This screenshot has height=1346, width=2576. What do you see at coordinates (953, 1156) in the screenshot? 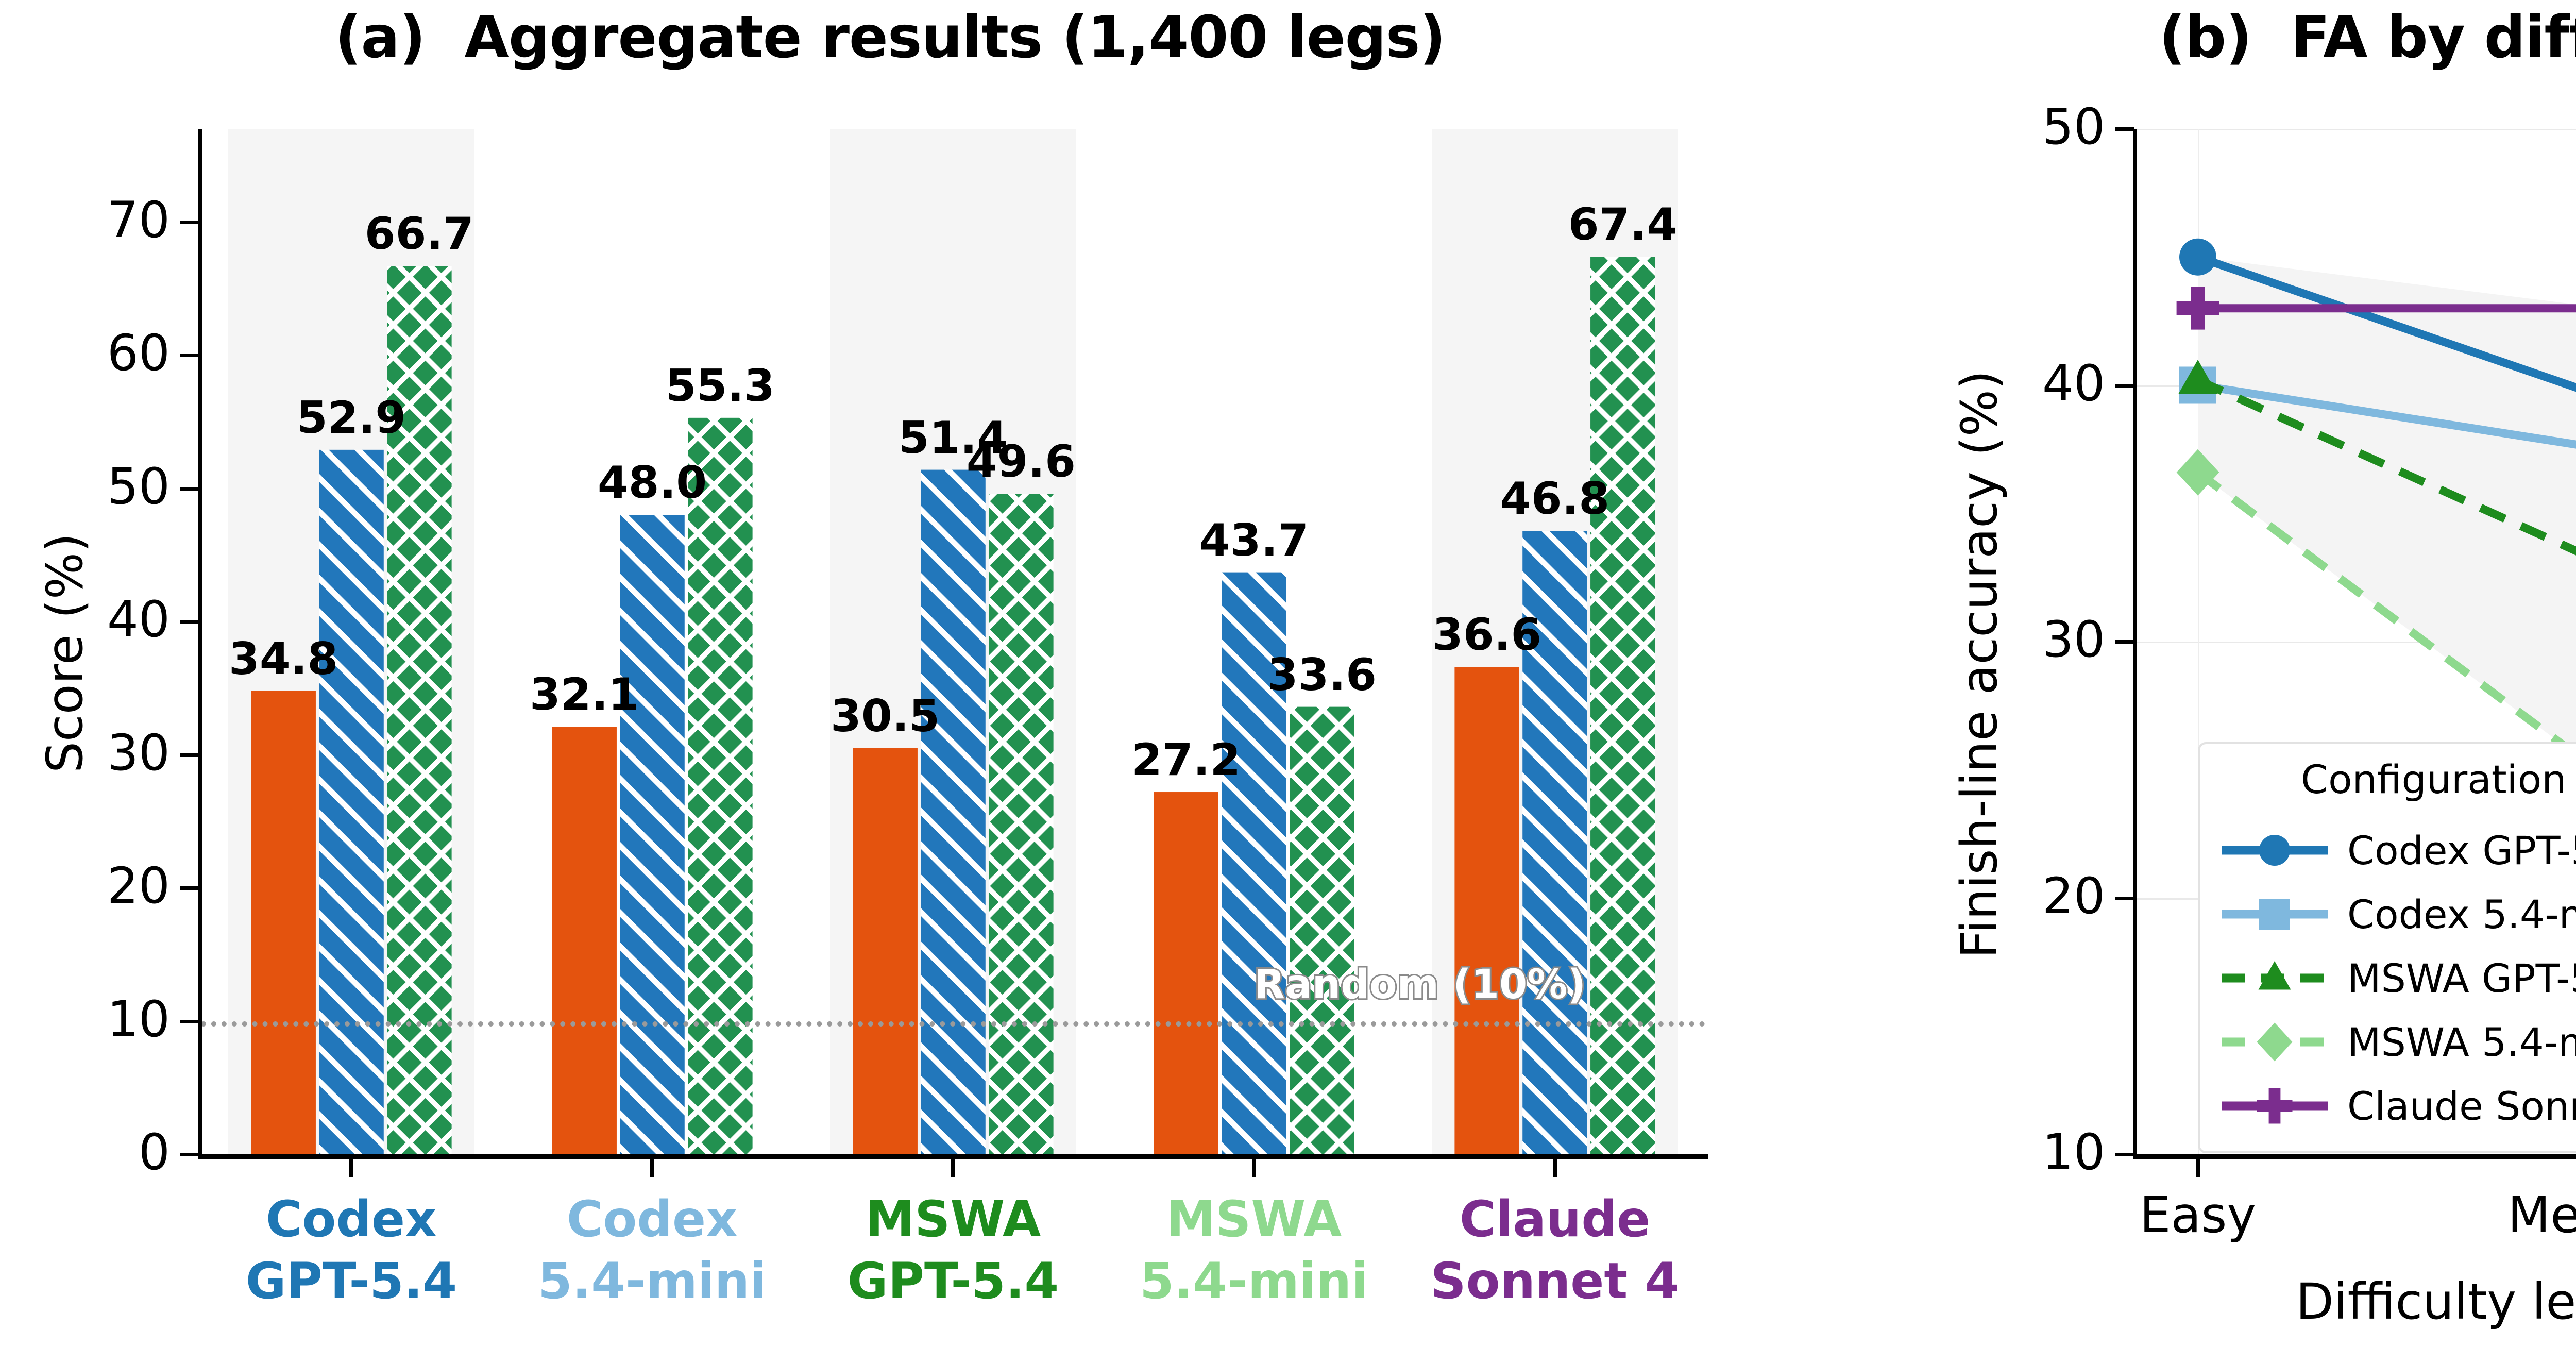
I see `panel-a-x-axis-spine` at bounding box center [953, 1156].